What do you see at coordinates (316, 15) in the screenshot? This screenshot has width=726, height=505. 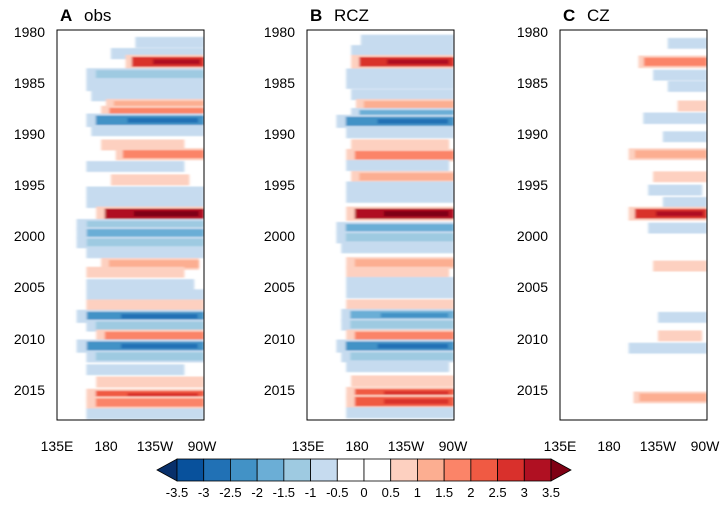 I see `panel-b-label: B` at bounding box center [316, 15].